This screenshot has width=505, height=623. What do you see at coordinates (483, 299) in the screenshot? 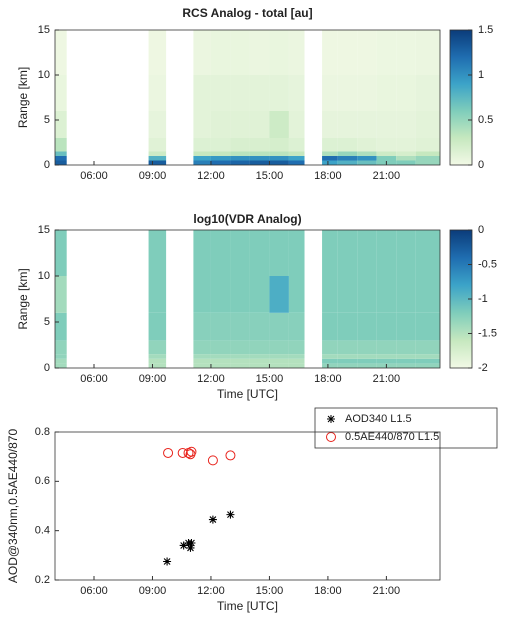
I see `colorbar-tick-label: -1` at bounding box center [483, 299].